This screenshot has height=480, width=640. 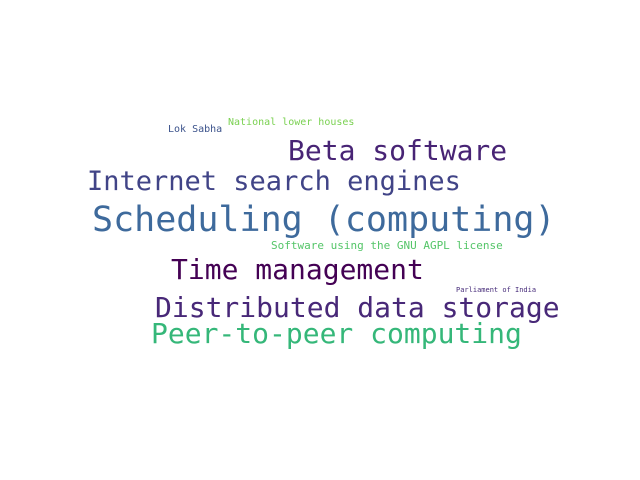 What do you see at coordinates (291, 122) in the screenshot?
I see `word-national-lower-houses: National lower houses` at bounding box center [291, 122].